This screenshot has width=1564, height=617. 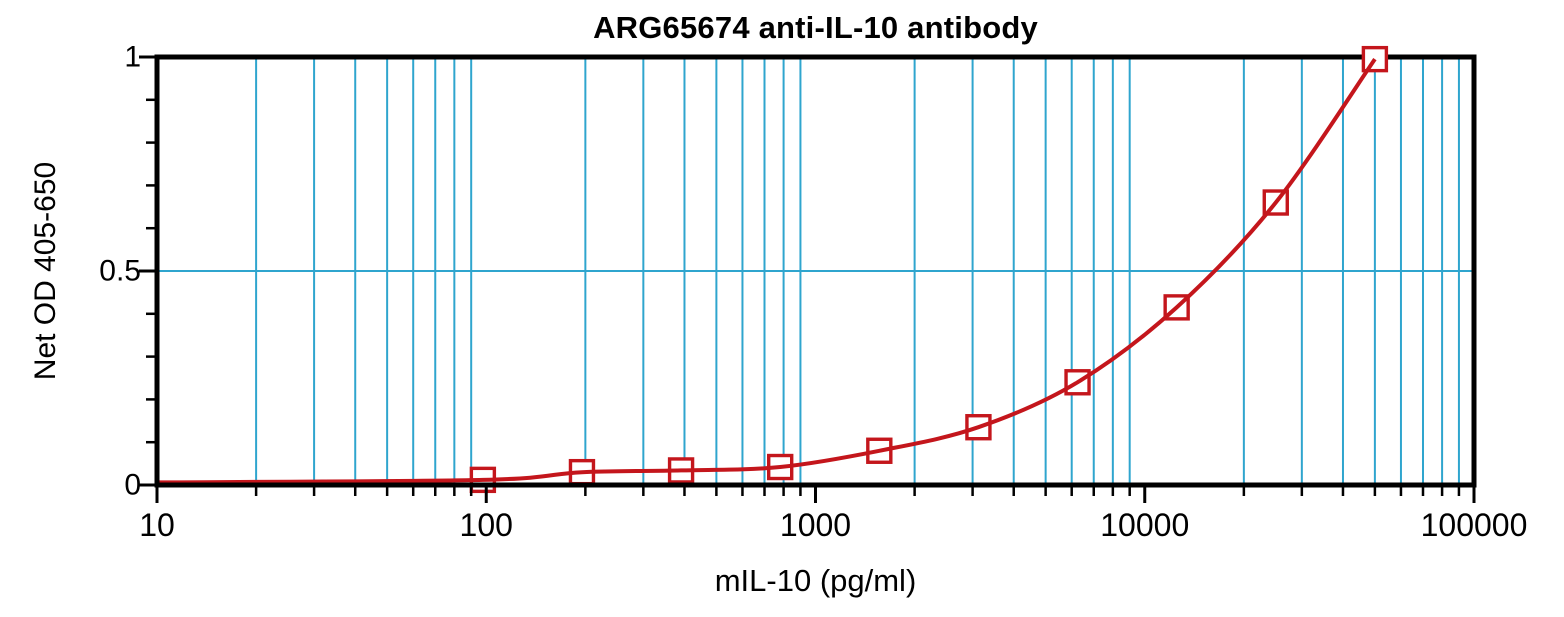 I want to click on x-tick-label: 10000, so click(x=1144, y=525).